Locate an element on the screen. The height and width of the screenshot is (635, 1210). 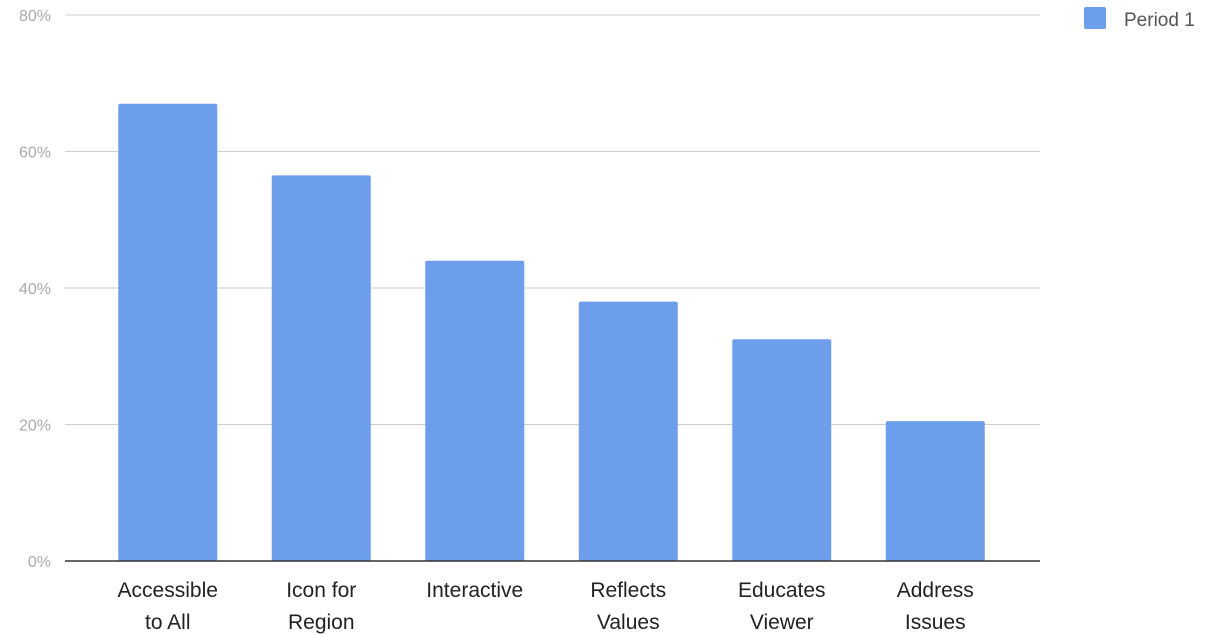
x-tick-label: Icon for Region is located at coordinates (321, 606).